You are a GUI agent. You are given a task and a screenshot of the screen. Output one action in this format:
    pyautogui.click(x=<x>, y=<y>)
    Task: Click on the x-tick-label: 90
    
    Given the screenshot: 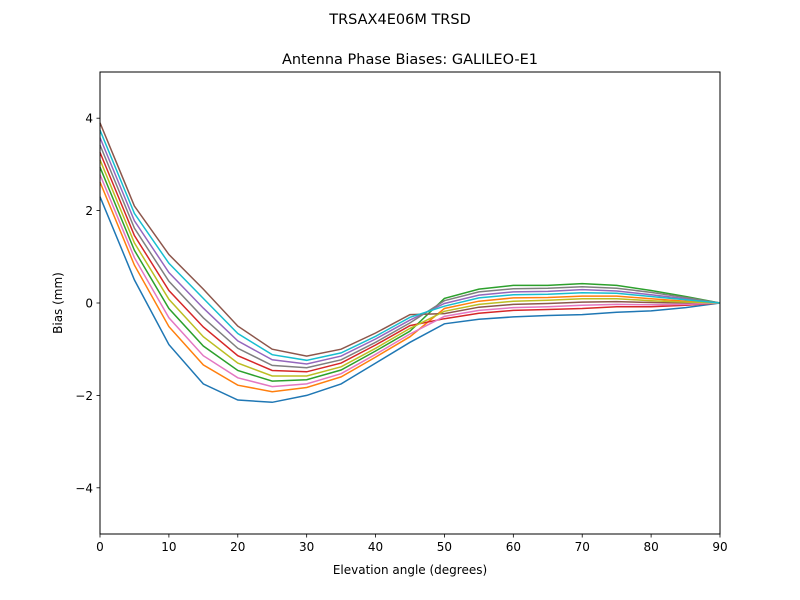 What is the action you would take?
    pyautogui.click(x=719, y=547)
    